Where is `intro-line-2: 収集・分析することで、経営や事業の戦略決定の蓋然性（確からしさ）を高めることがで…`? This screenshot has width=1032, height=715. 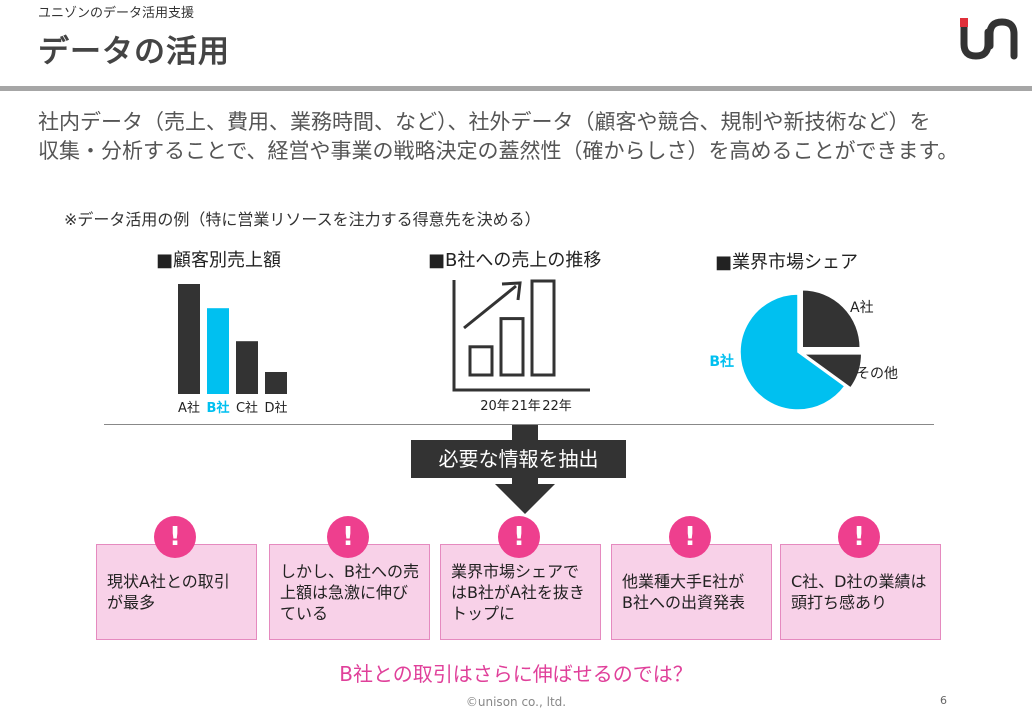 intro-line-2: 収集・分析することで、経営や事業の戦略決定の蓋然性（確からしさ）を高めることがで… is located at coordinates (498, 151).